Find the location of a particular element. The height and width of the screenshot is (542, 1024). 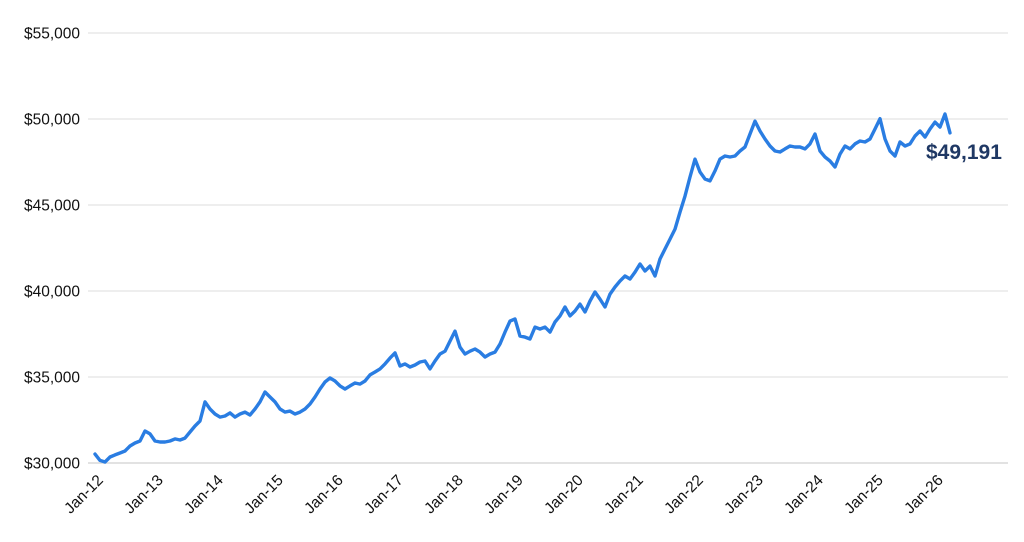

x-axis-label: Jan-26 is located at coordinates (924, 495).